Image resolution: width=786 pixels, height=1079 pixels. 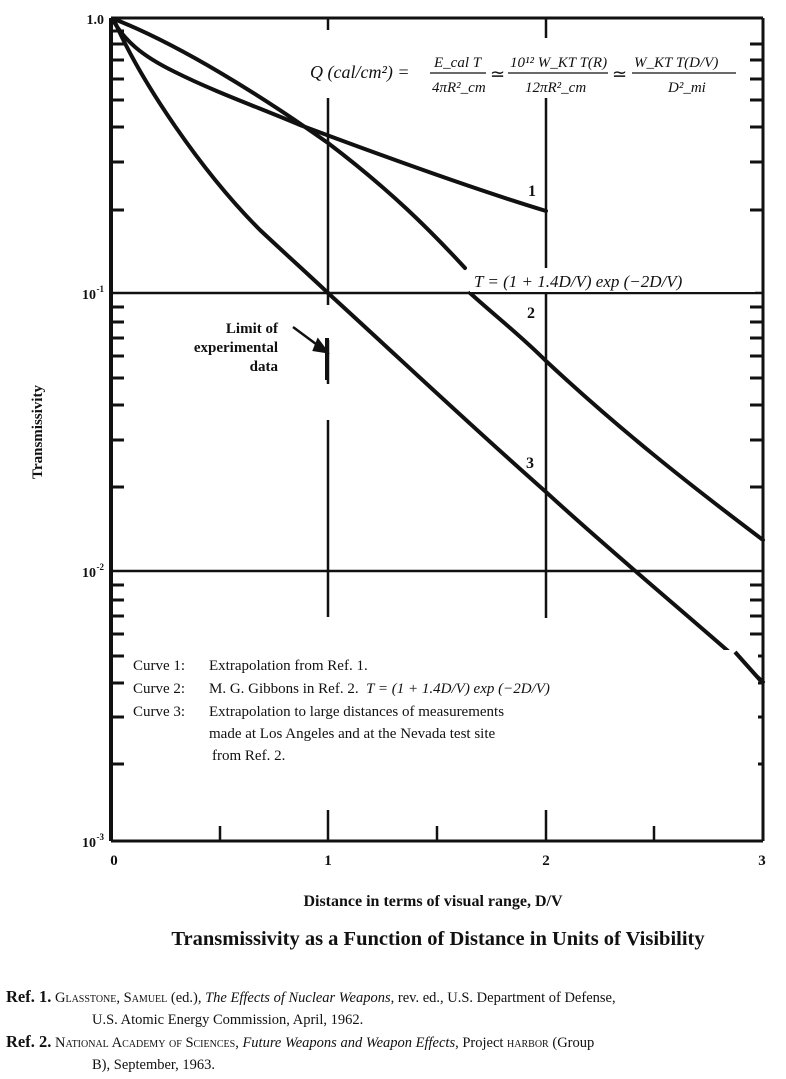 I want to click on legend-text-1: Extrapolation from Ref. 1., so click(x=288, y=666).